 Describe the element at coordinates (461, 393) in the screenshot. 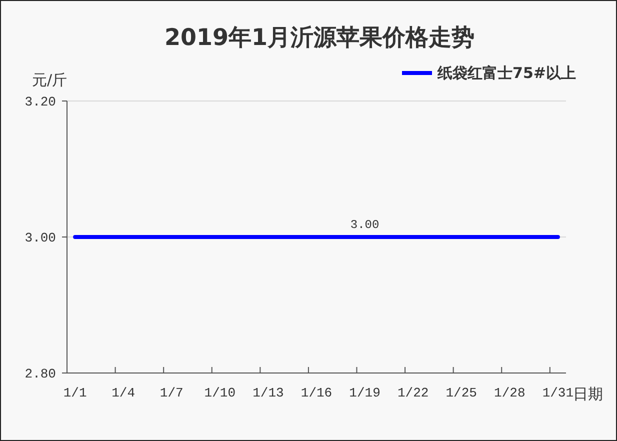

I see `x-tick-label: 1/25` at that location.